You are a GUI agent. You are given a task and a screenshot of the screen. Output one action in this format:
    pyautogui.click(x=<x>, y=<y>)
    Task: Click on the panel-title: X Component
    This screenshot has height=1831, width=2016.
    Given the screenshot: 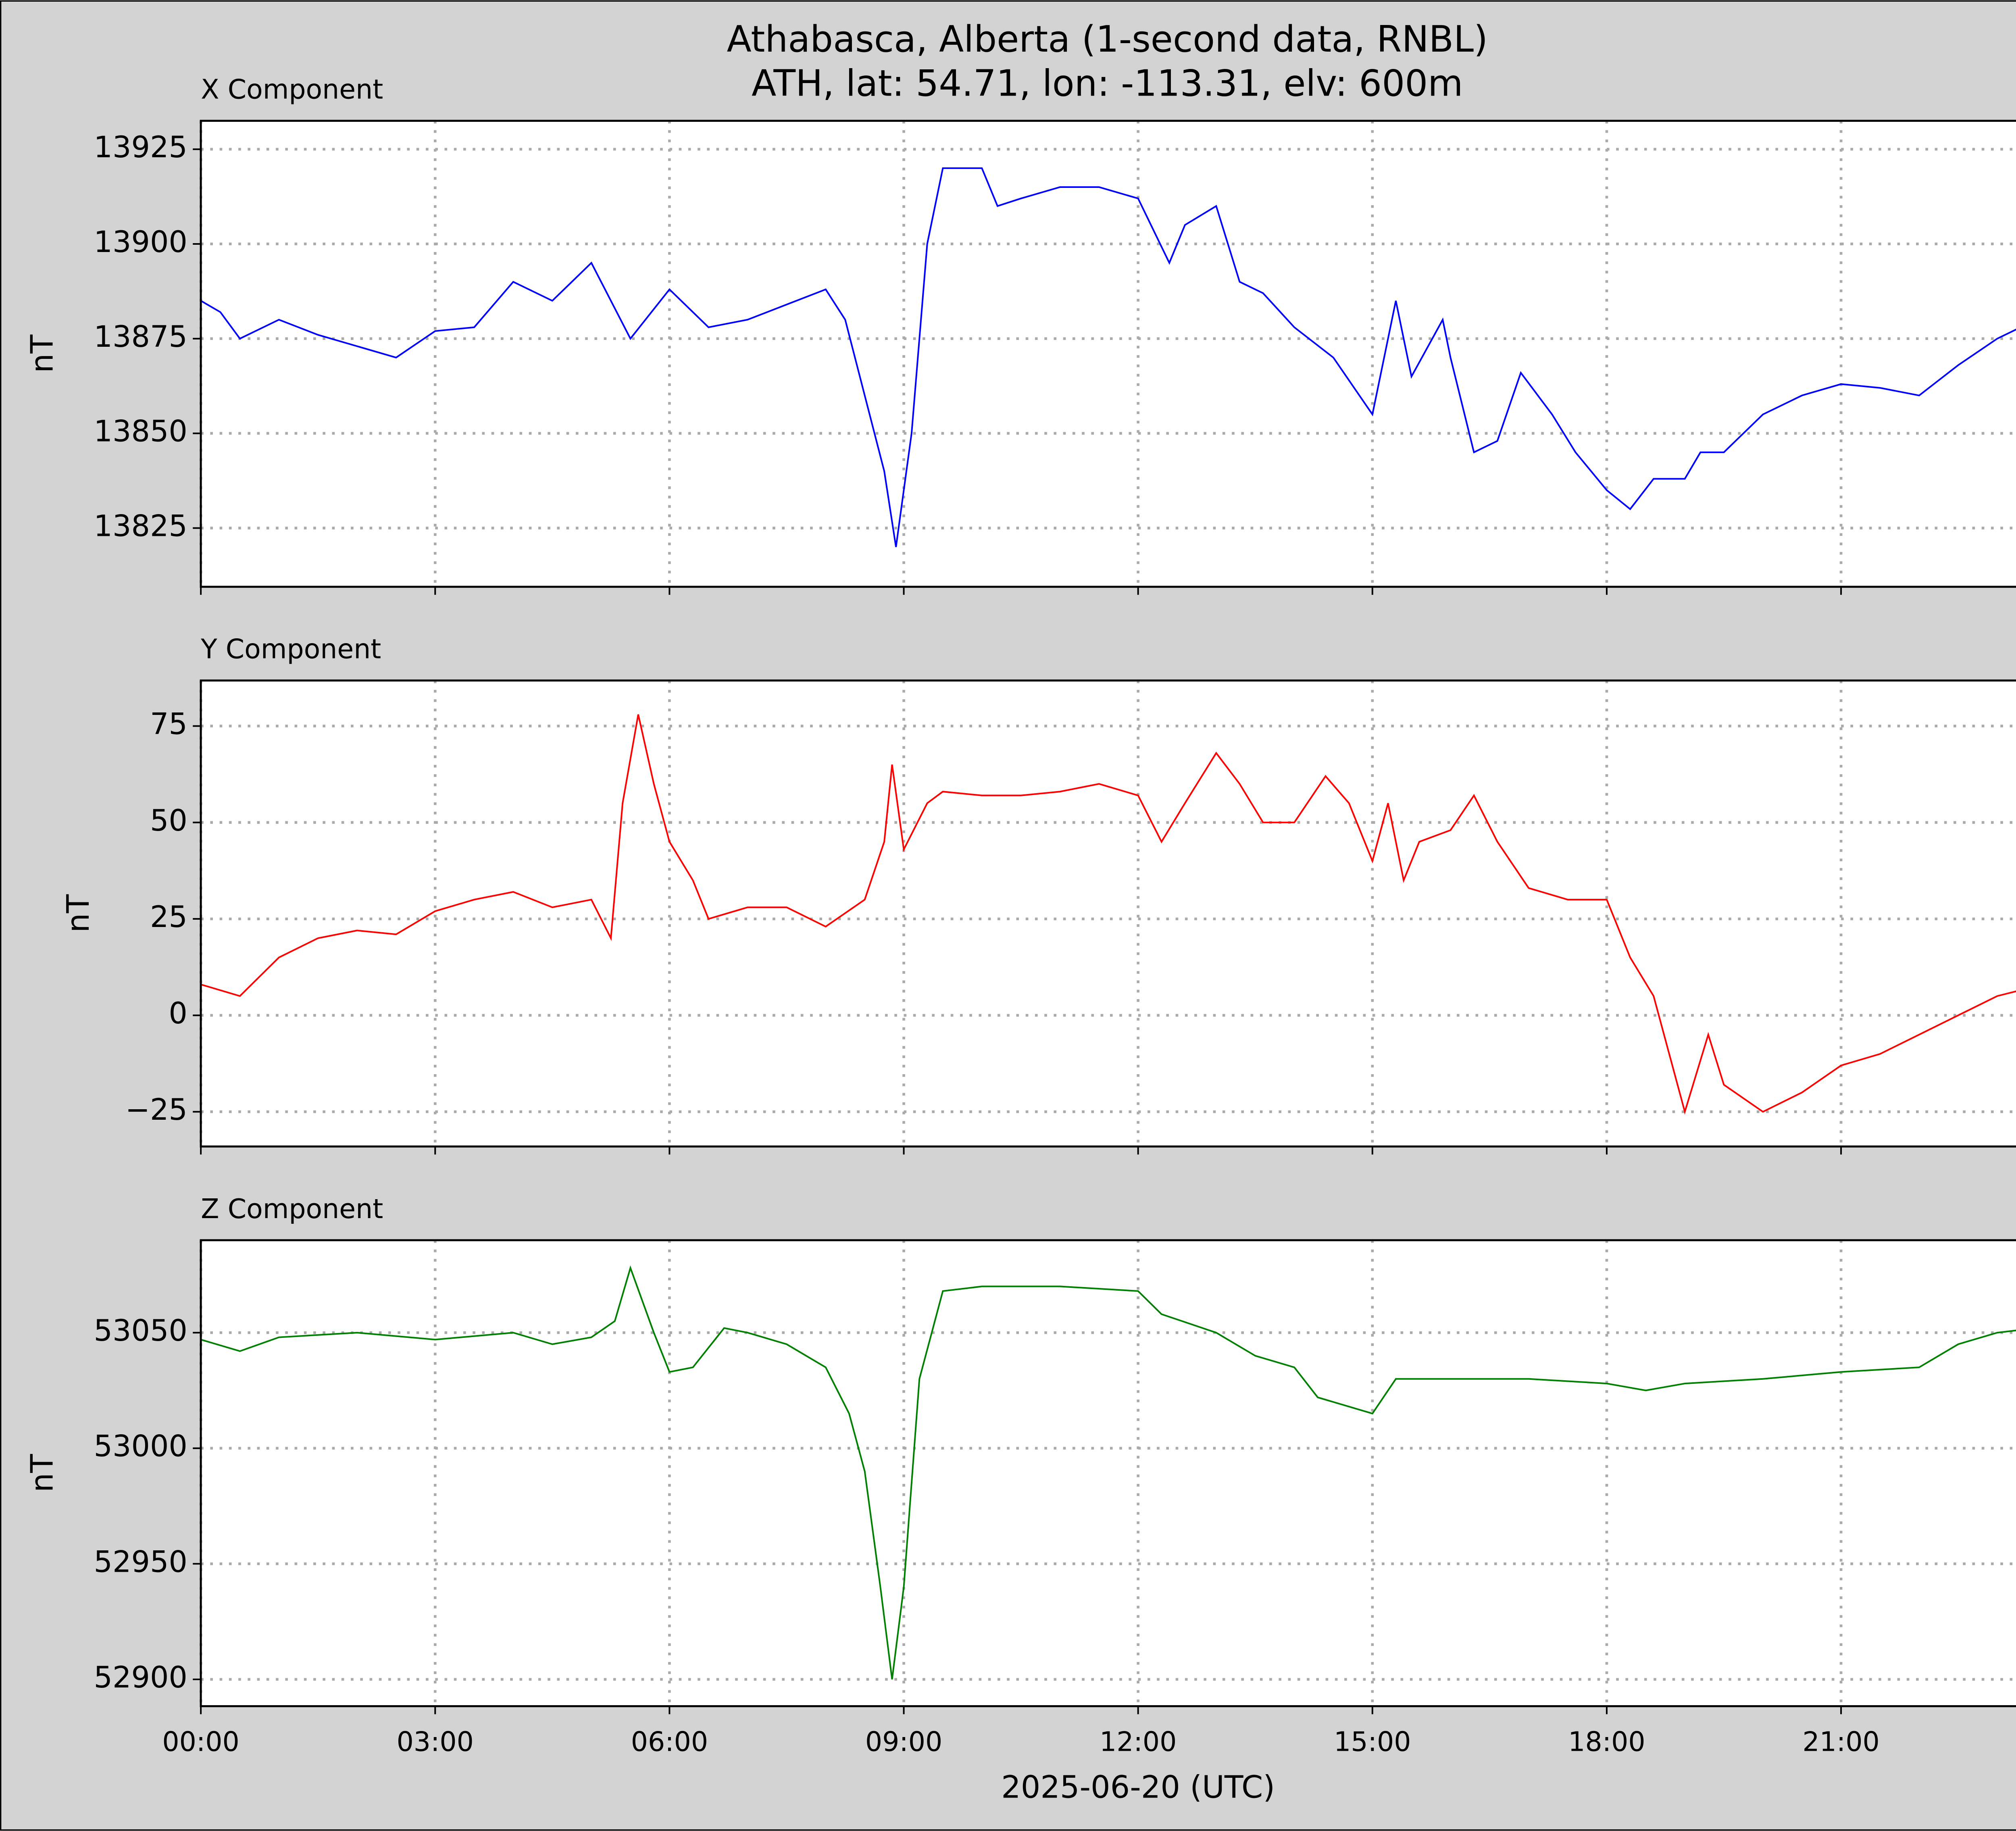 What is the action you would take?
    pyautogui.click(x=292, y=89)
    